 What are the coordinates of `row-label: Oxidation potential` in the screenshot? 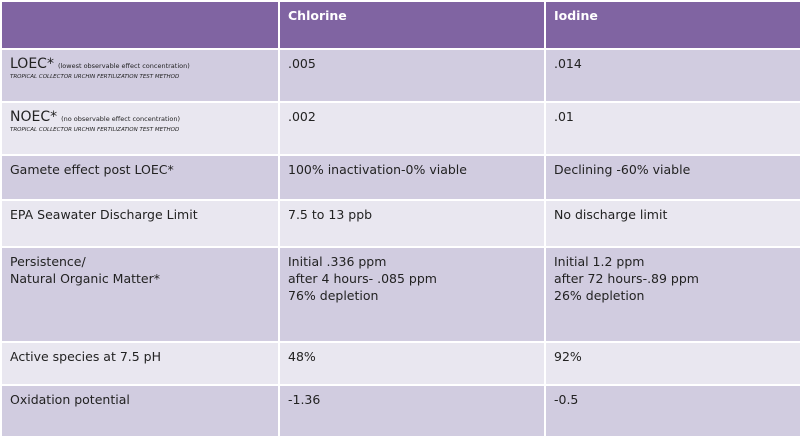 It's located at (140, 411).